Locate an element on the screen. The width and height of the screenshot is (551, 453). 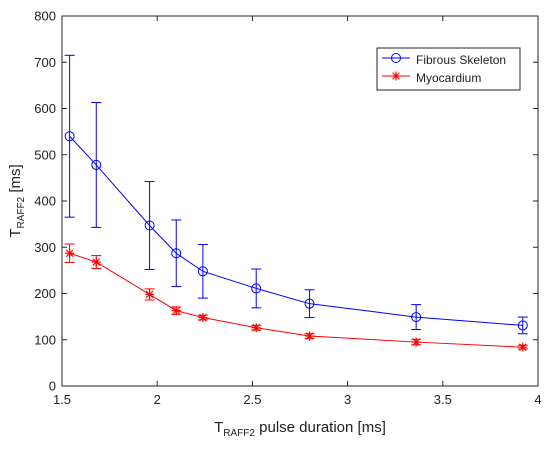
x-tick-label: 2.5 is located at coordinates (252, 399).